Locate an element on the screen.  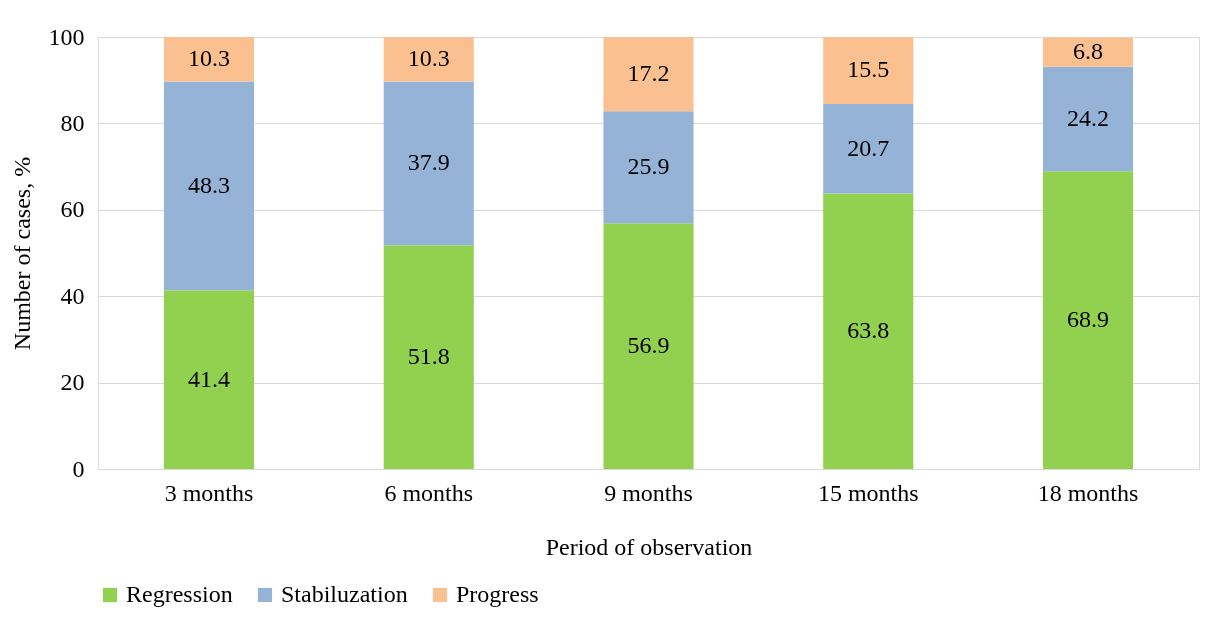
x-tick-label: 6 months is located at coordinates (429, 492).